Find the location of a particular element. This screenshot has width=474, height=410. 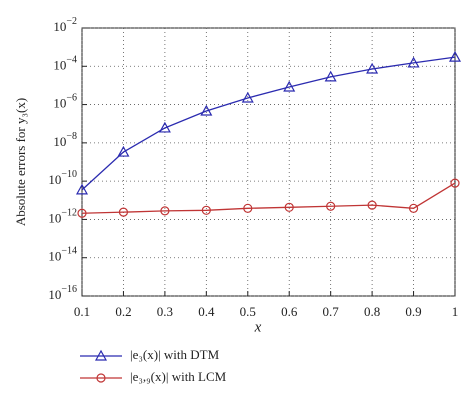

x-tick-label: 0.9 is located at coordinates (413, 311).